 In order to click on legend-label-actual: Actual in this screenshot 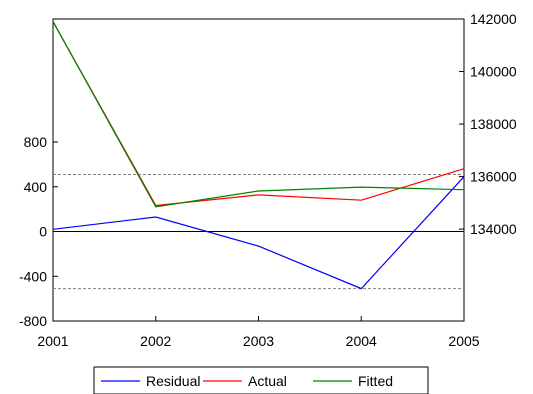, I will do `click(267, 381)`.